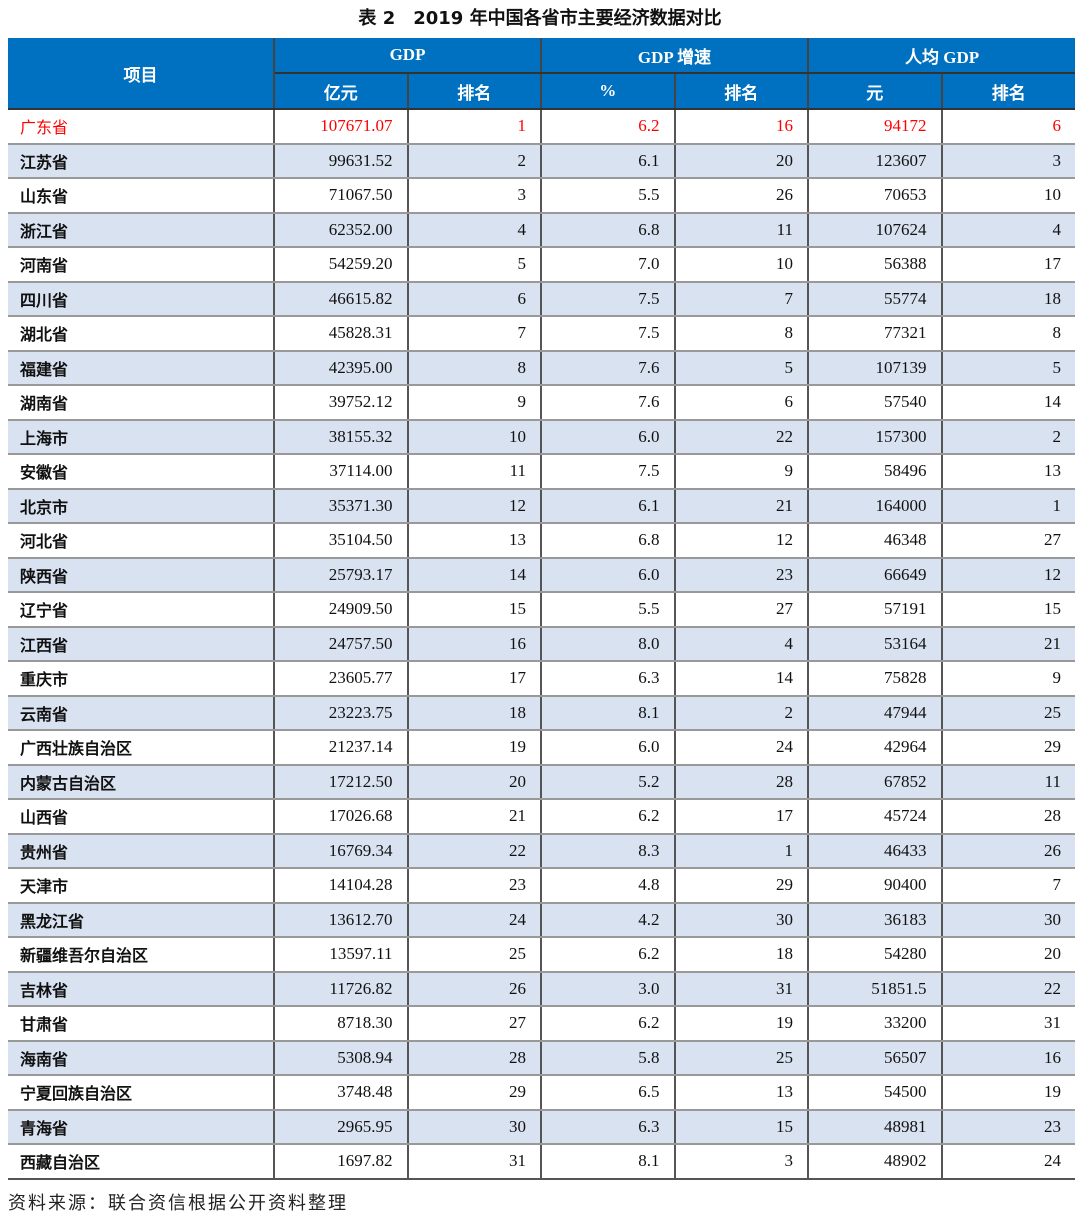 The width and height of the screenshot is (1080, 1220). Describe the element at coordinates (542, 920) in the screenshot. I see `table-row: 黑龙江省 13612.70 24 4.2 30 36183 30` at that location.